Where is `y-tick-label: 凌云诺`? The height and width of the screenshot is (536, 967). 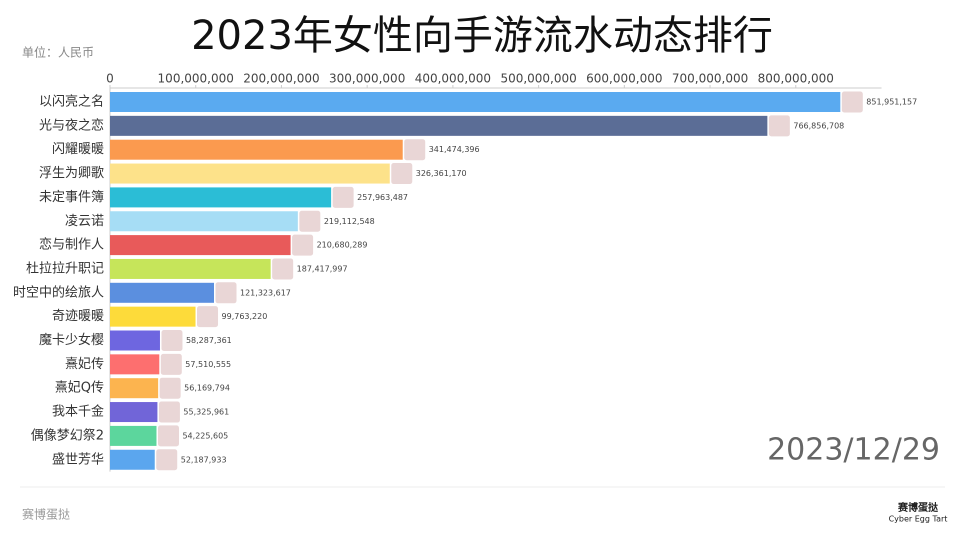 y-tick-label: 凌云诺 is located at coordinates (84, 221).